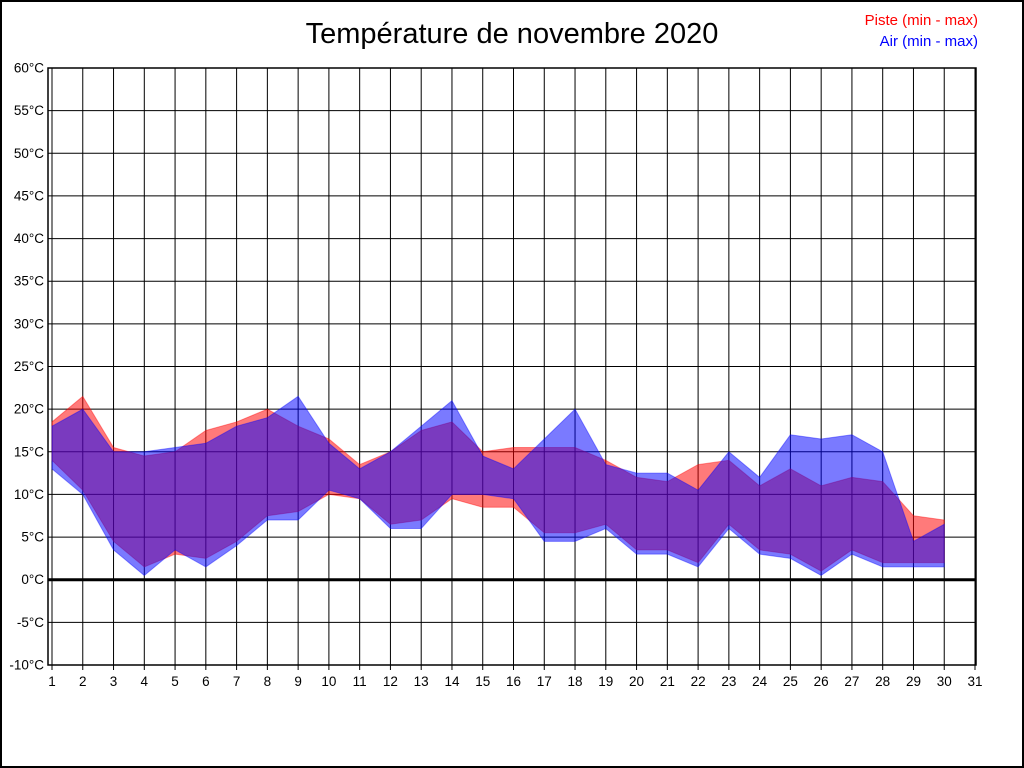  Describe the element at coordinates (452, 681) in the screenshot. I see `x-tick-label: 14` at that location.